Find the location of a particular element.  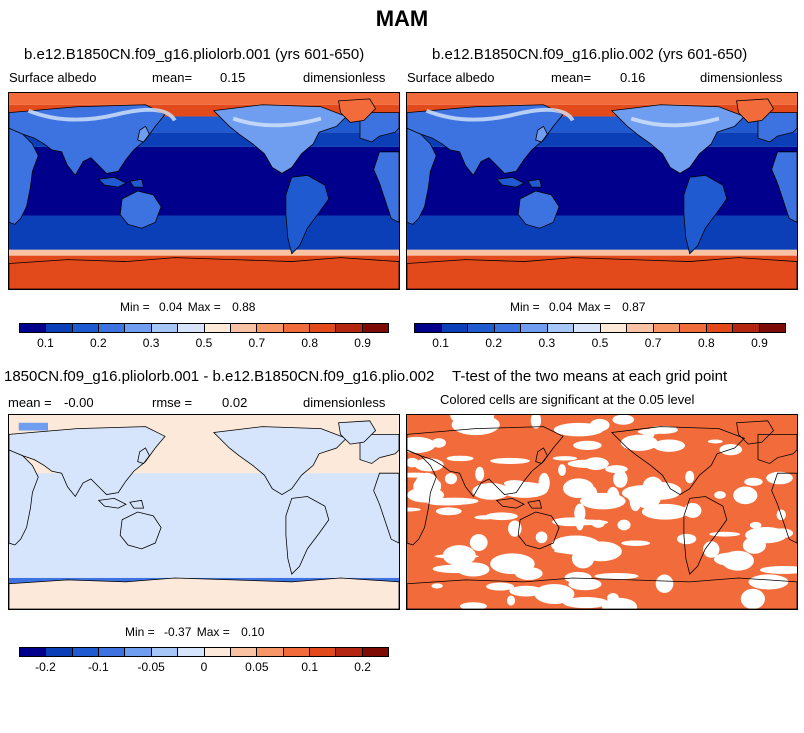

panel2-min: 0.04 is located at coordinates (561, 307).